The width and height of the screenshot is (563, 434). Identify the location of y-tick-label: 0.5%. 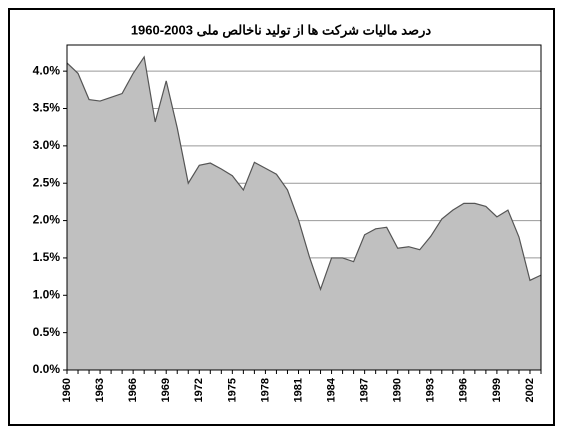
(47, 332).